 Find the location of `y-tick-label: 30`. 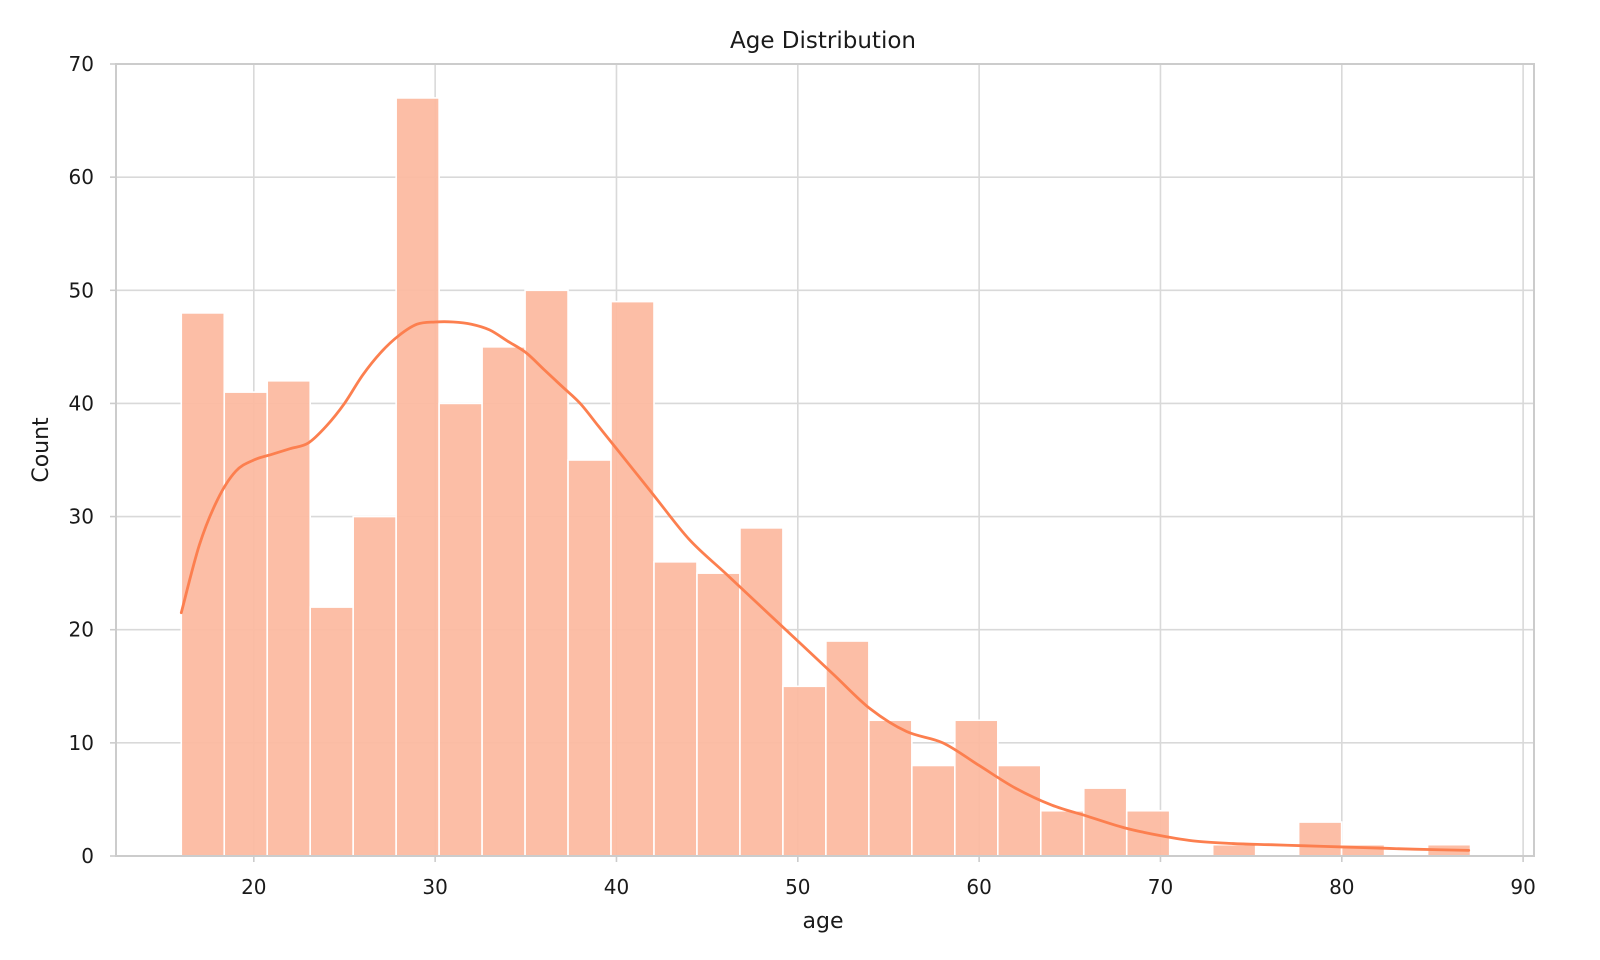

y-tick-label: 30 is located at coordinates (81, 517).